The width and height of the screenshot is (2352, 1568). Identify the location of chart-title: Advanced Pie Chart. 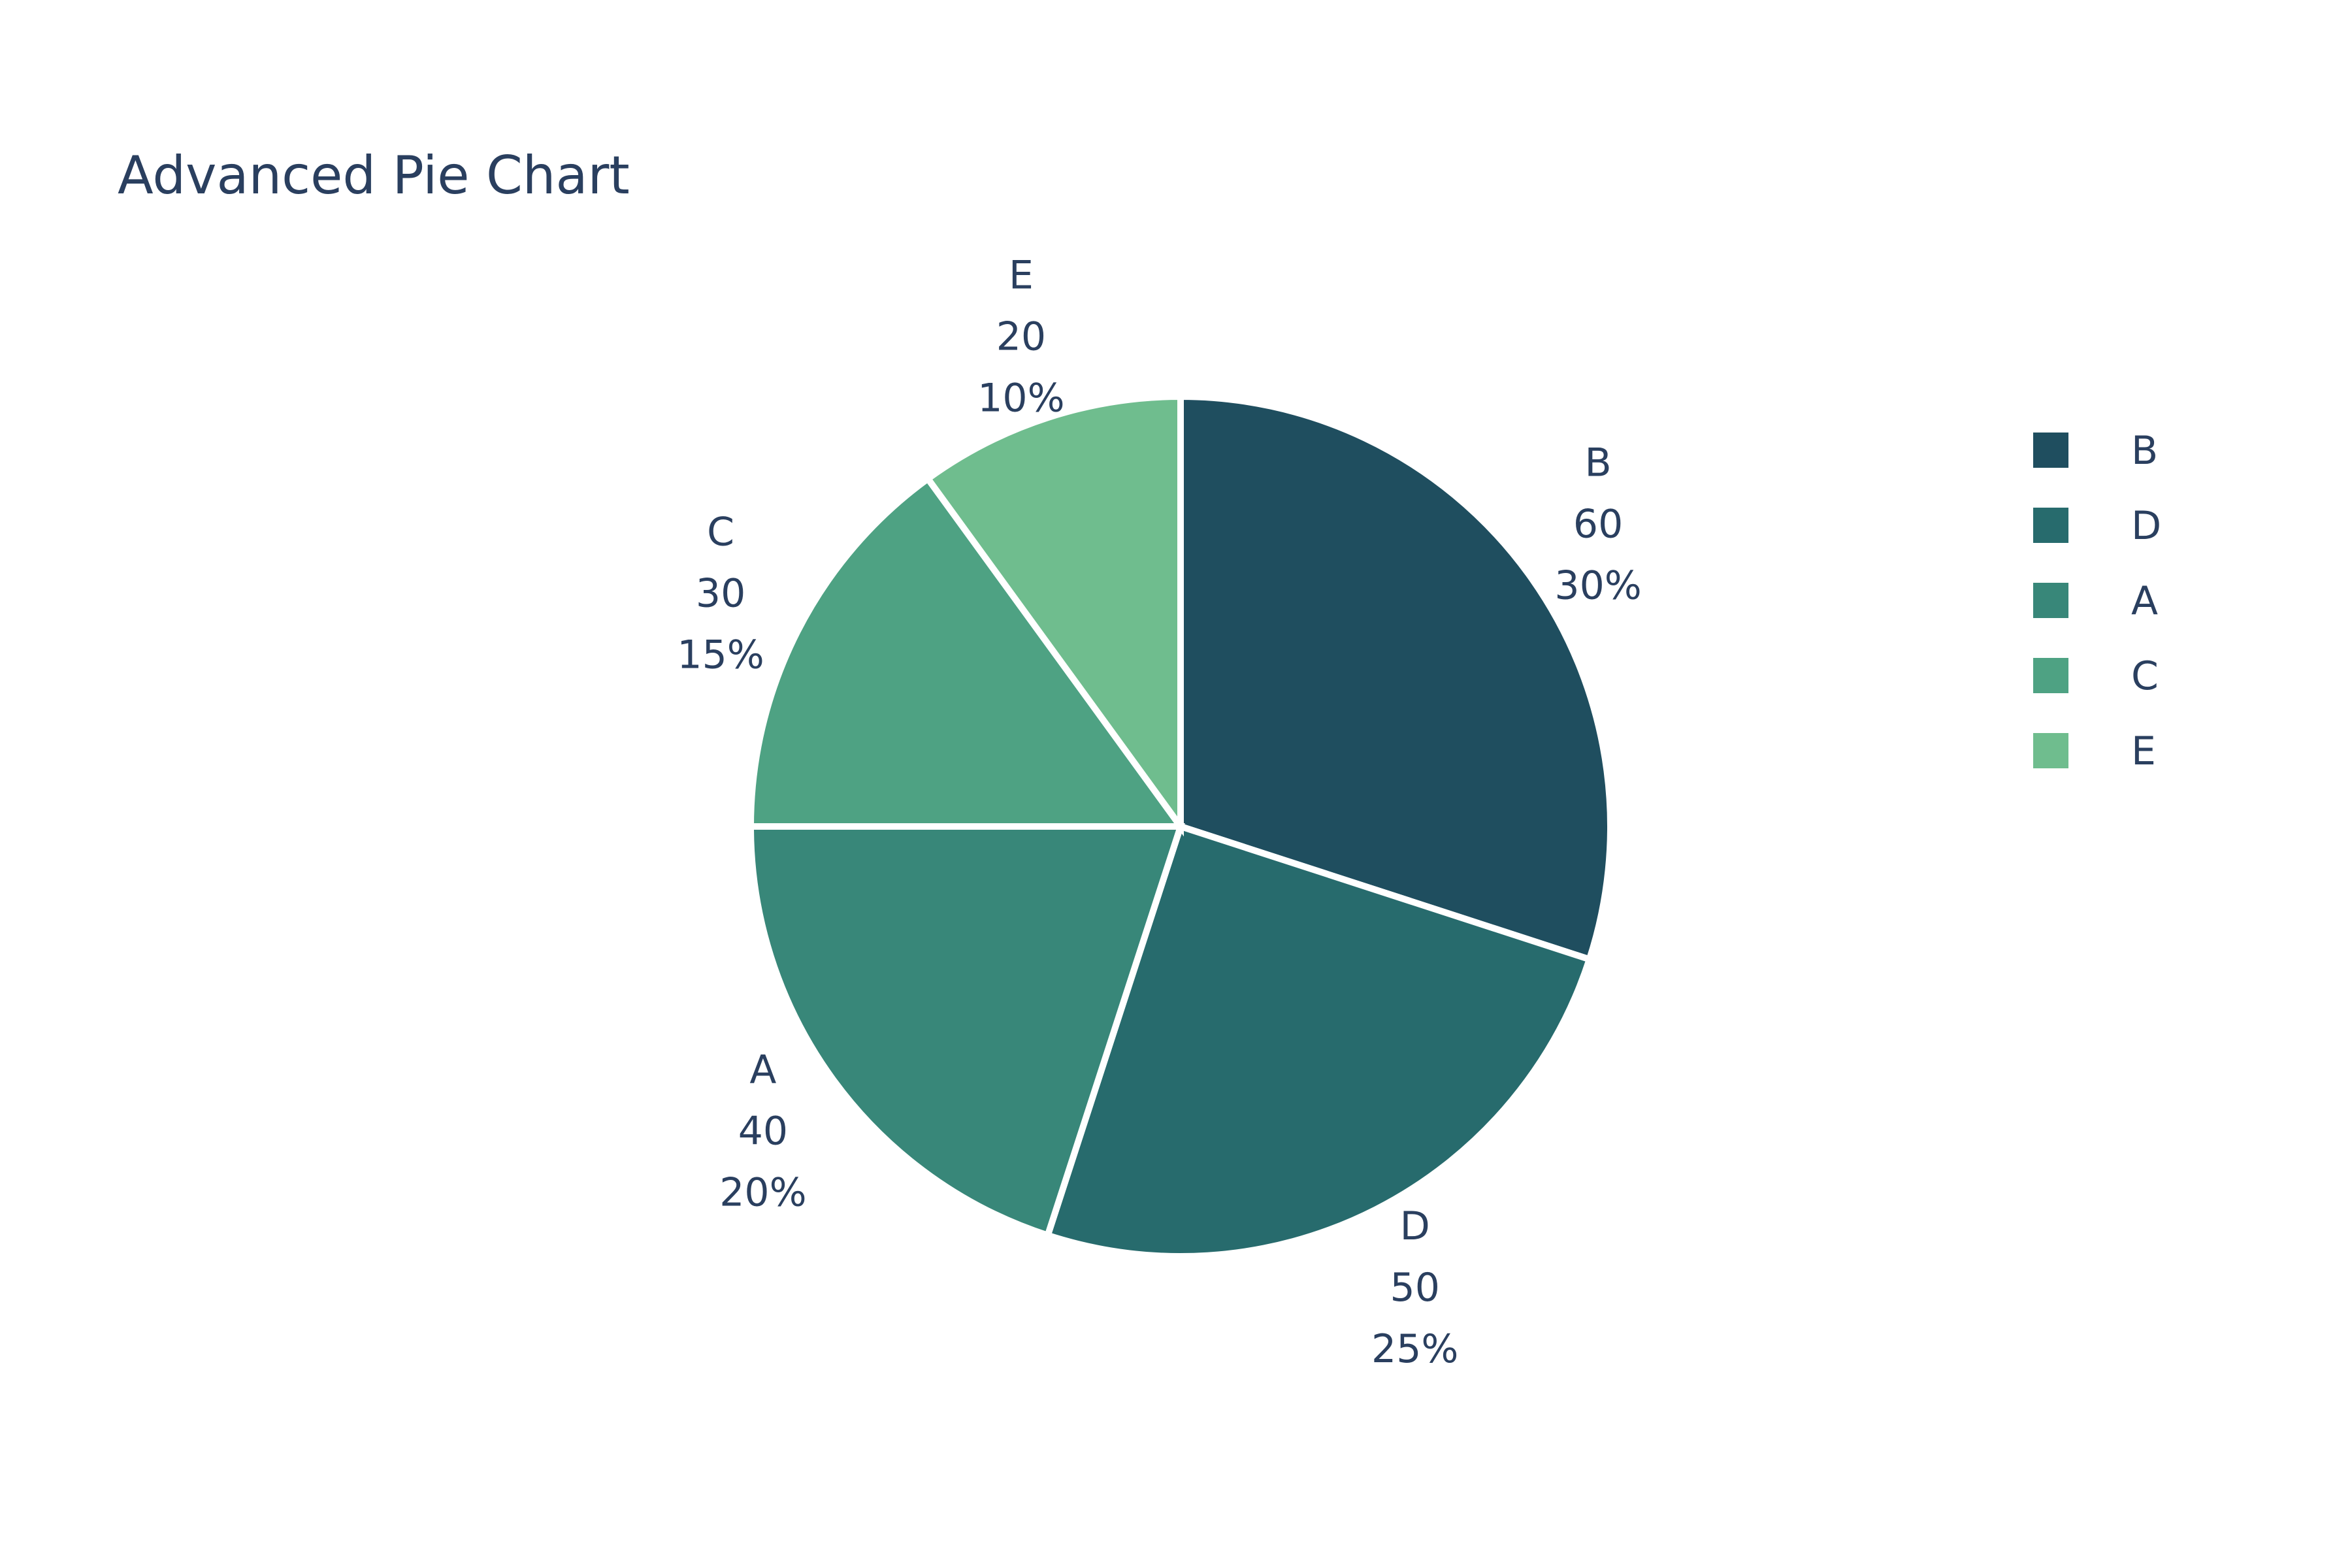
(374, 175).